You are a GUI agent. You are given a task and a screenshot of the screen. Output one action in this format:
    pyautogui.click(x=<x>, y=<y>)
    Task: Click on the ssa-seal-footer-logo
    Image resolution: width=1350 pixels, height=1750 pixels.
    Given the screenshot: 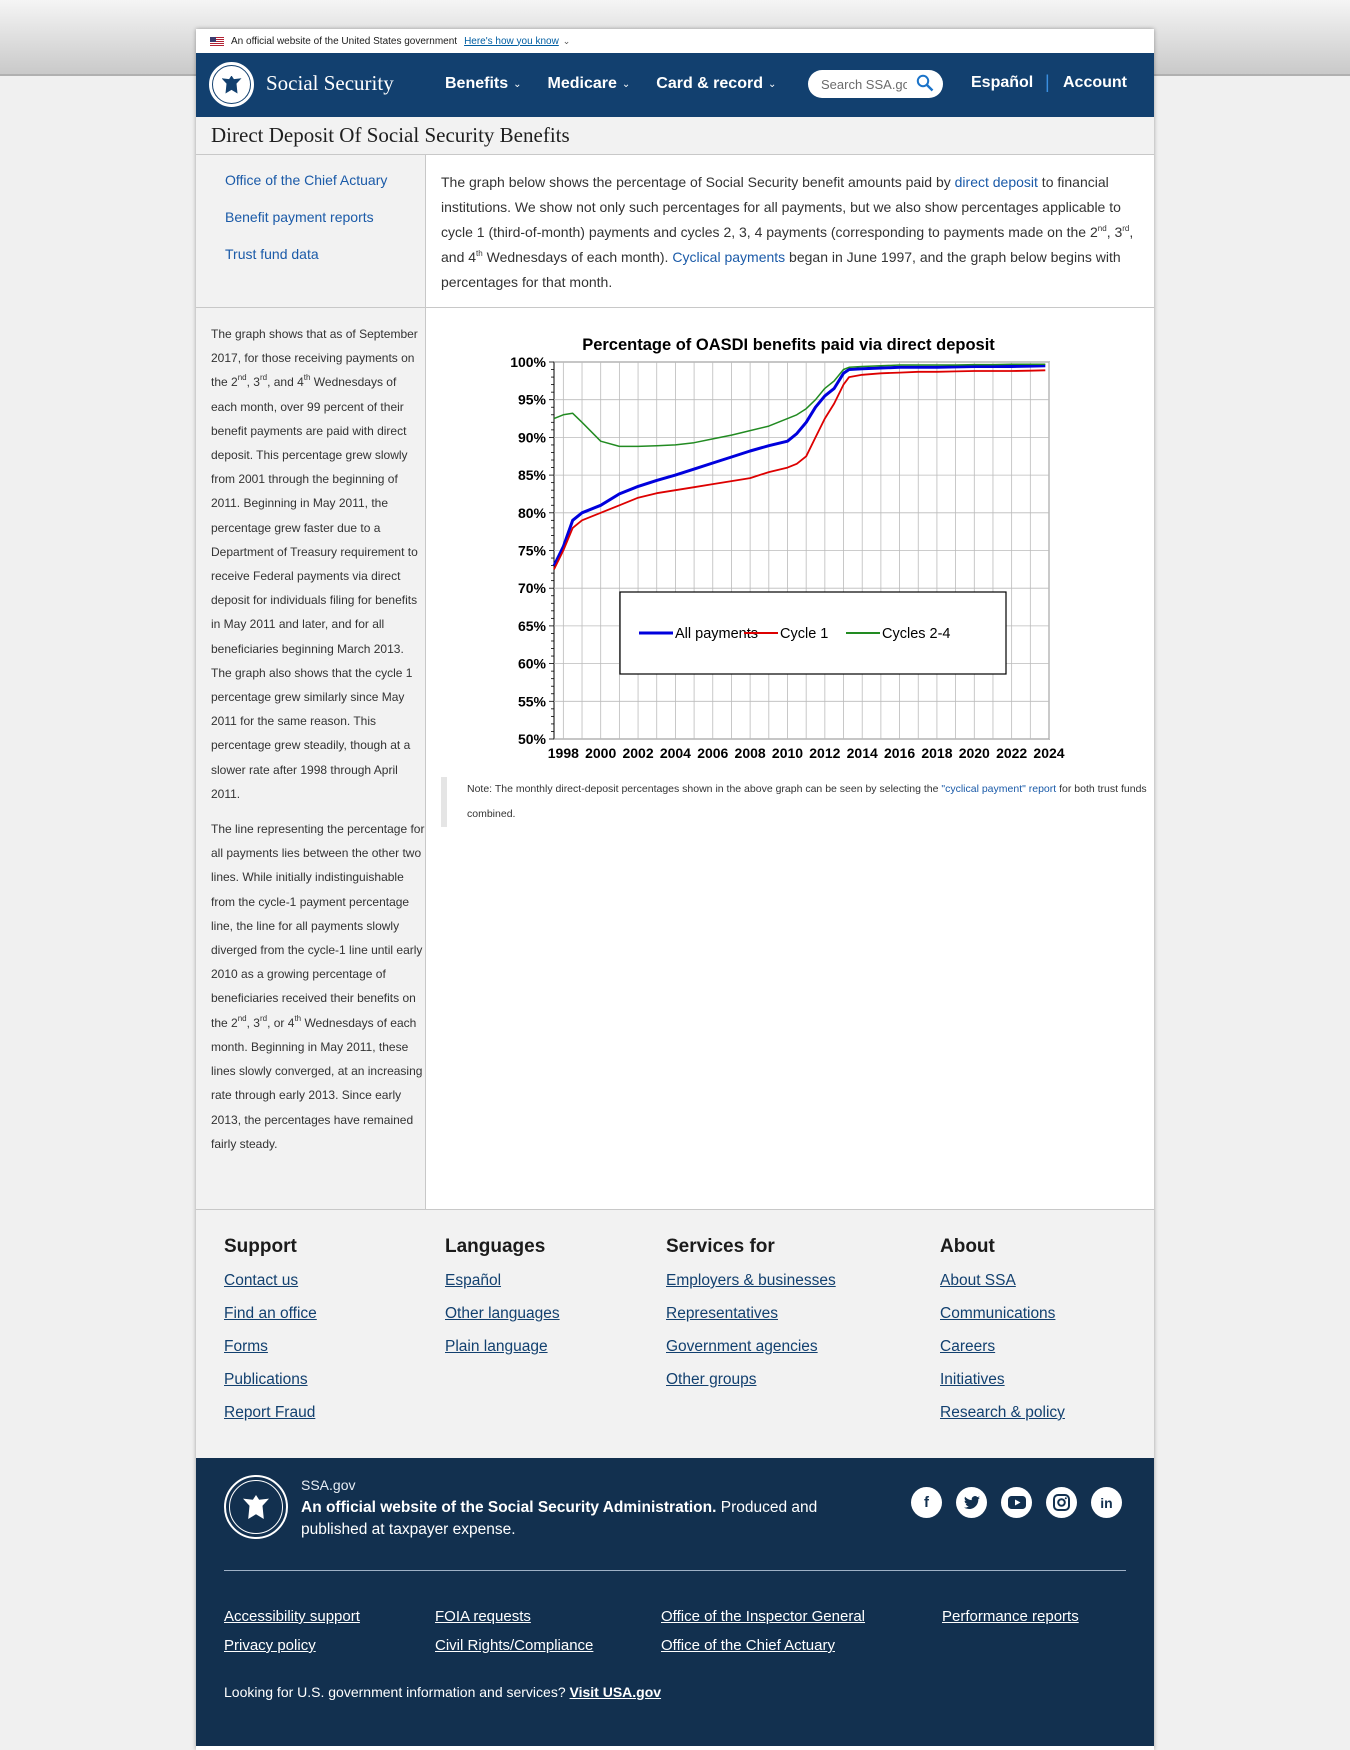 What is the action you would take?
    pyautogui.click(x=256, y=1507)
    